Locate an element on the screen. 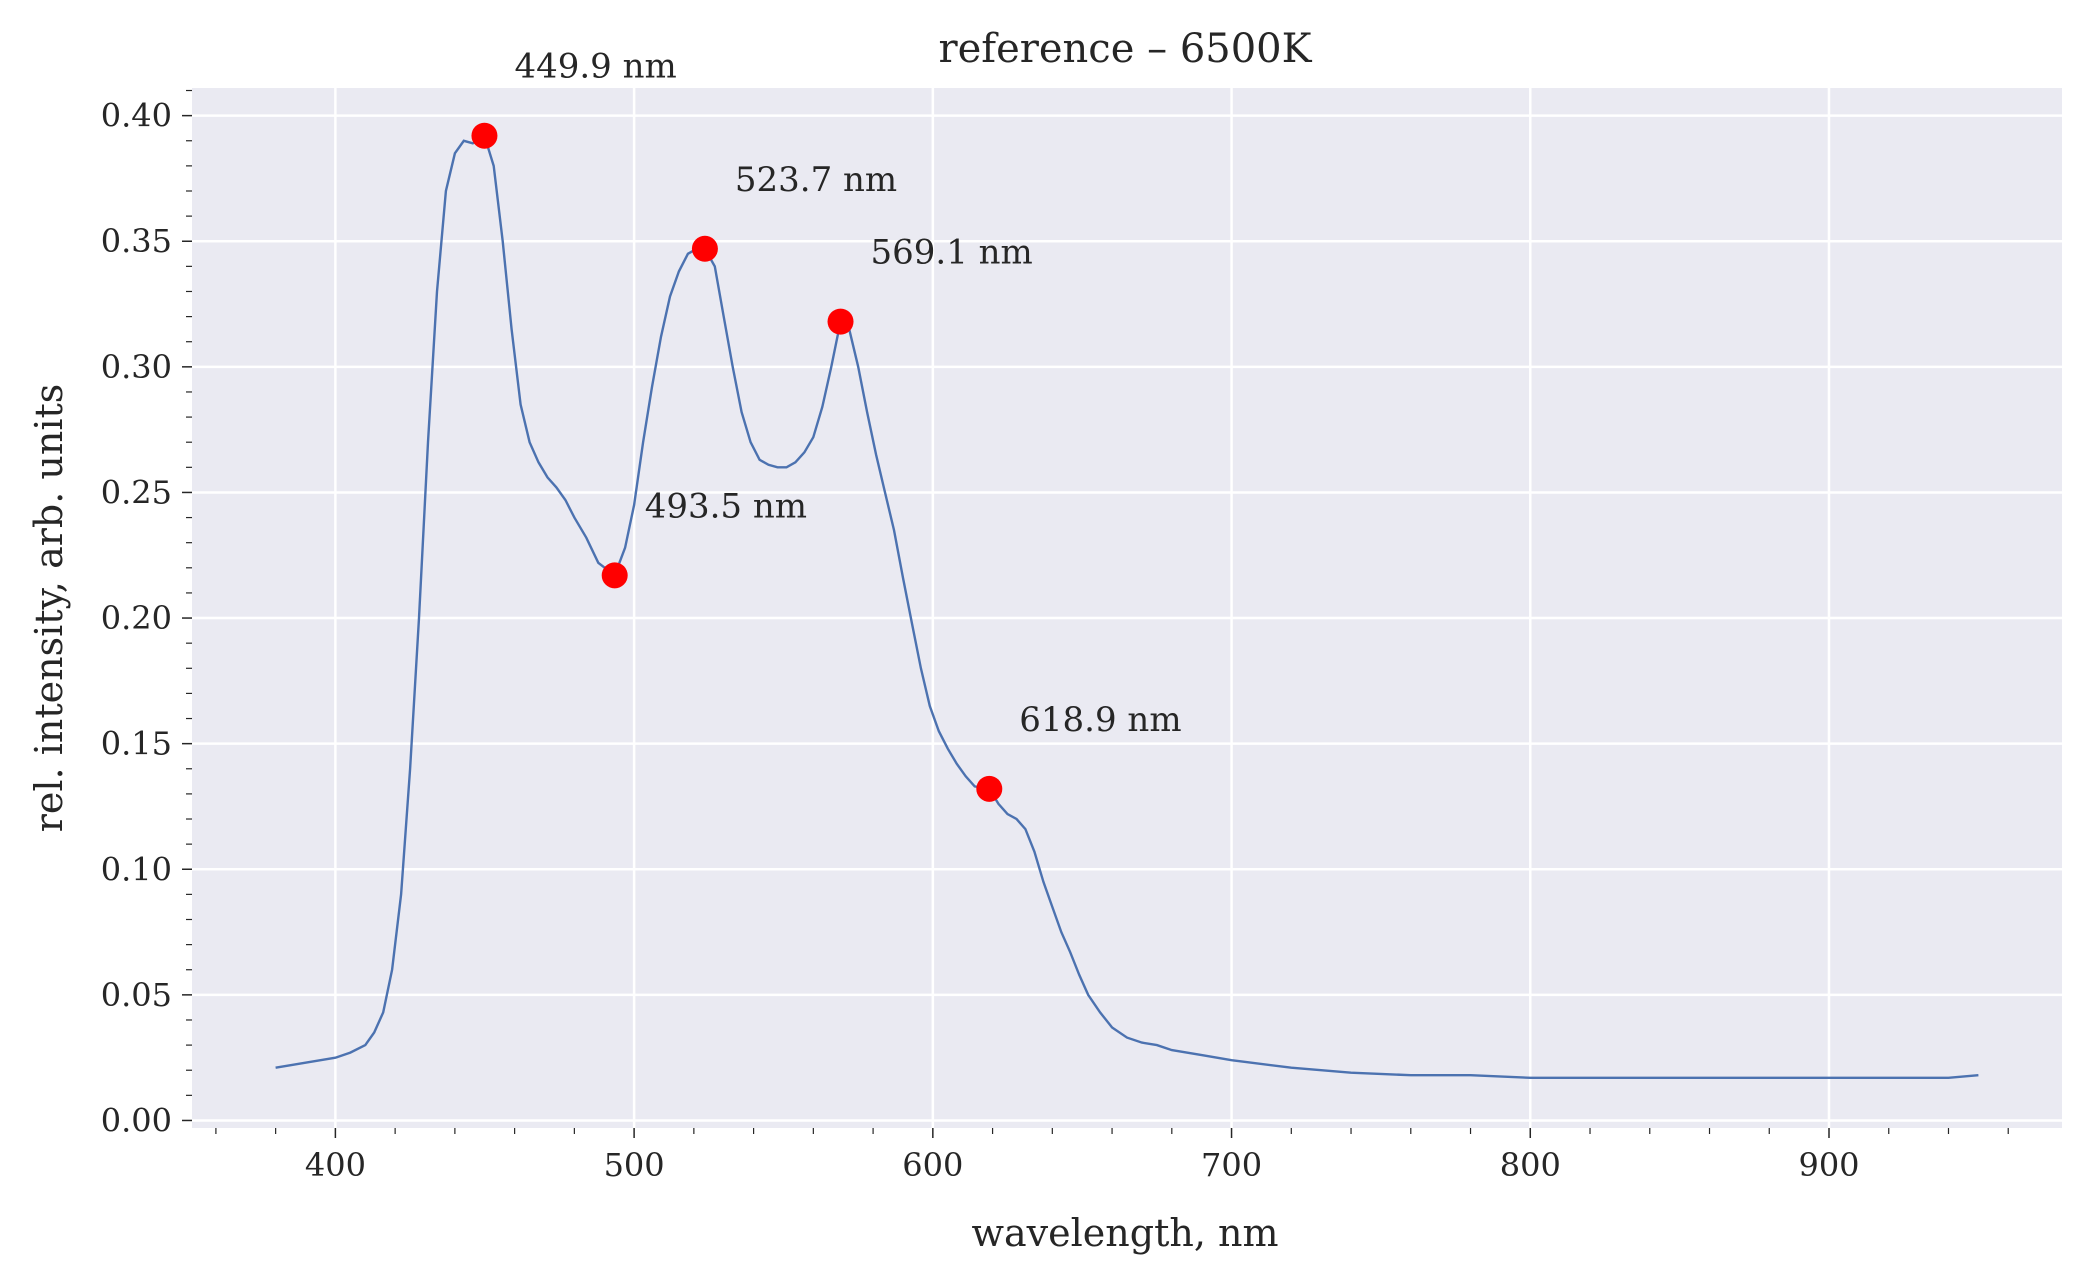  y-tick-label: 0.35 is located at coordinates (136, 241).